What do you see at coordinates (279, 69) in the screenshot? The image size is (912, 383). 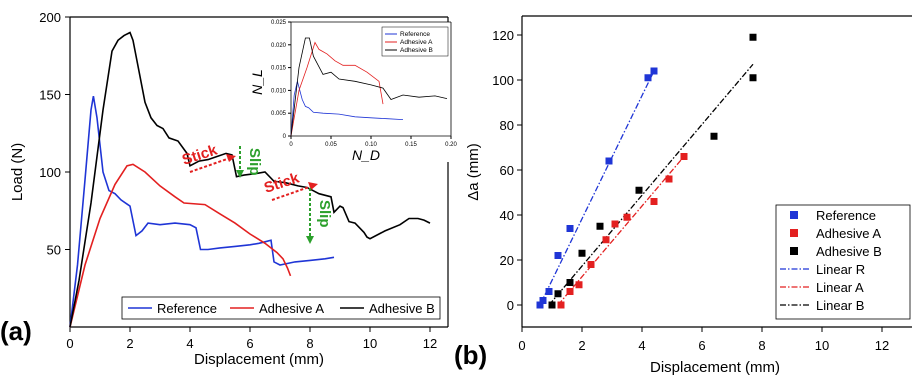 I see `inset-y-tick-label: 0.015` at bounding box center [279, 69].